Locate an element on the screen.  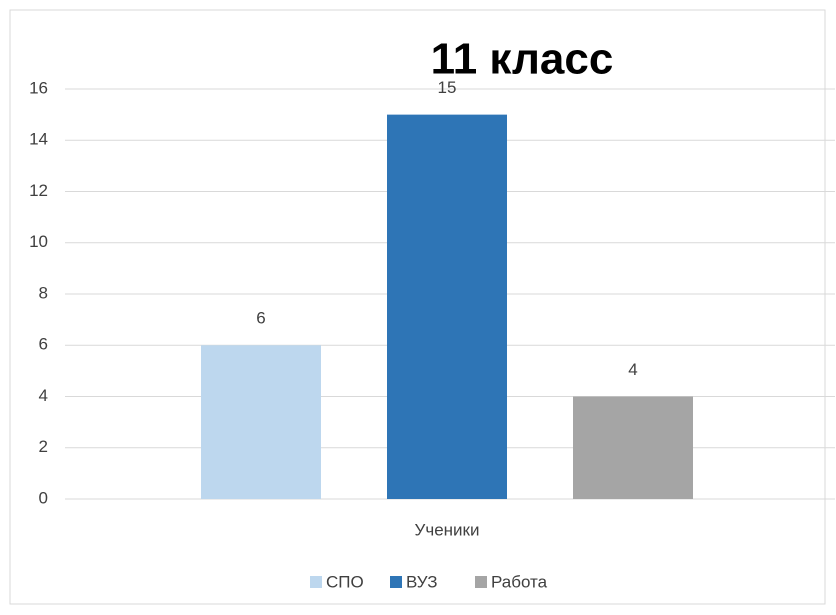
y-tick-label: 0 is located at coordinates (43, 497).